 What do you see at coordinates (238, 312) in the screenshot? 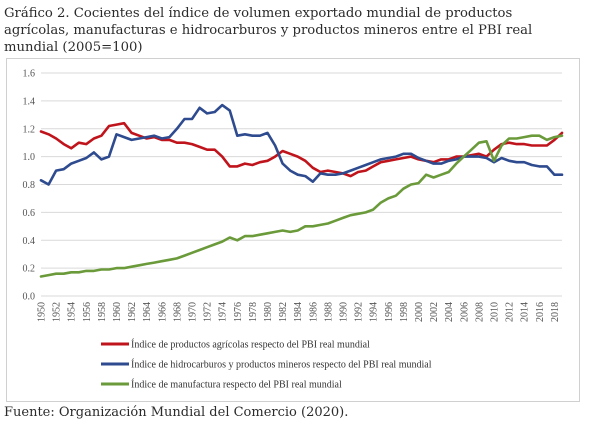
I see `x-tick-label: 1976` at bounding box center [238, 312].